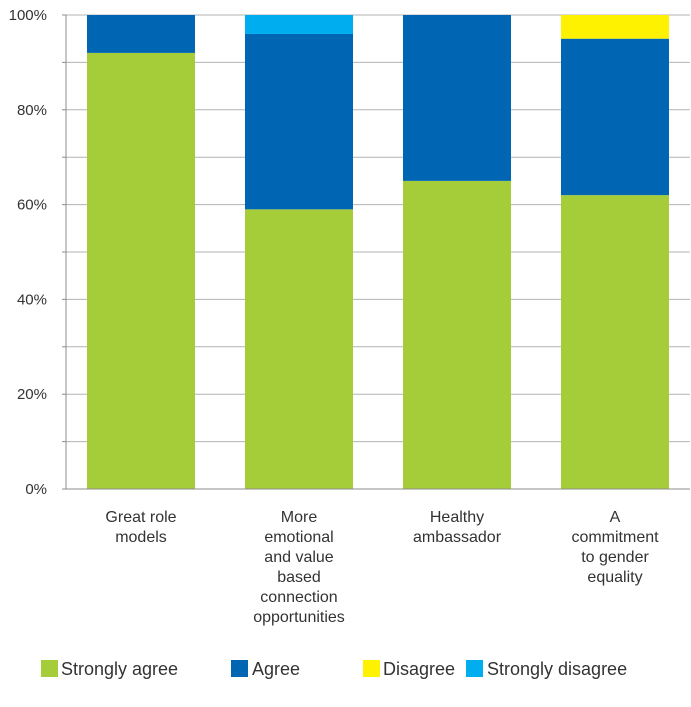  I want to click on x-category-label: Great role models, so click(140, 527).